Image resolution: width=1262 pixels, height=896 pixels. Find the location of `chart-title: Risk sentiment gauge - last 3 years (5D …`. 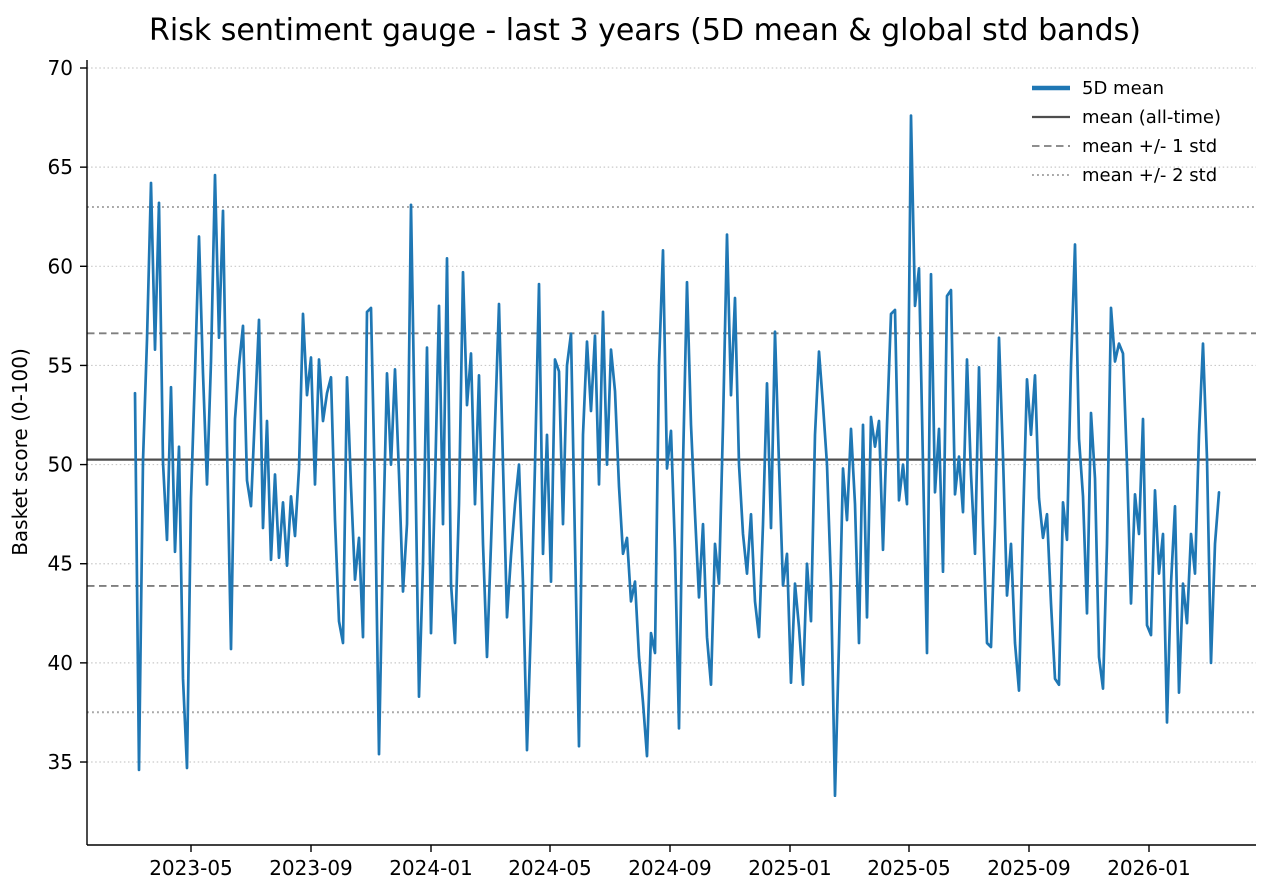

chart-title: Risk sentiment gauge - last 3 years (5D … is located at coordinates (645, 30).